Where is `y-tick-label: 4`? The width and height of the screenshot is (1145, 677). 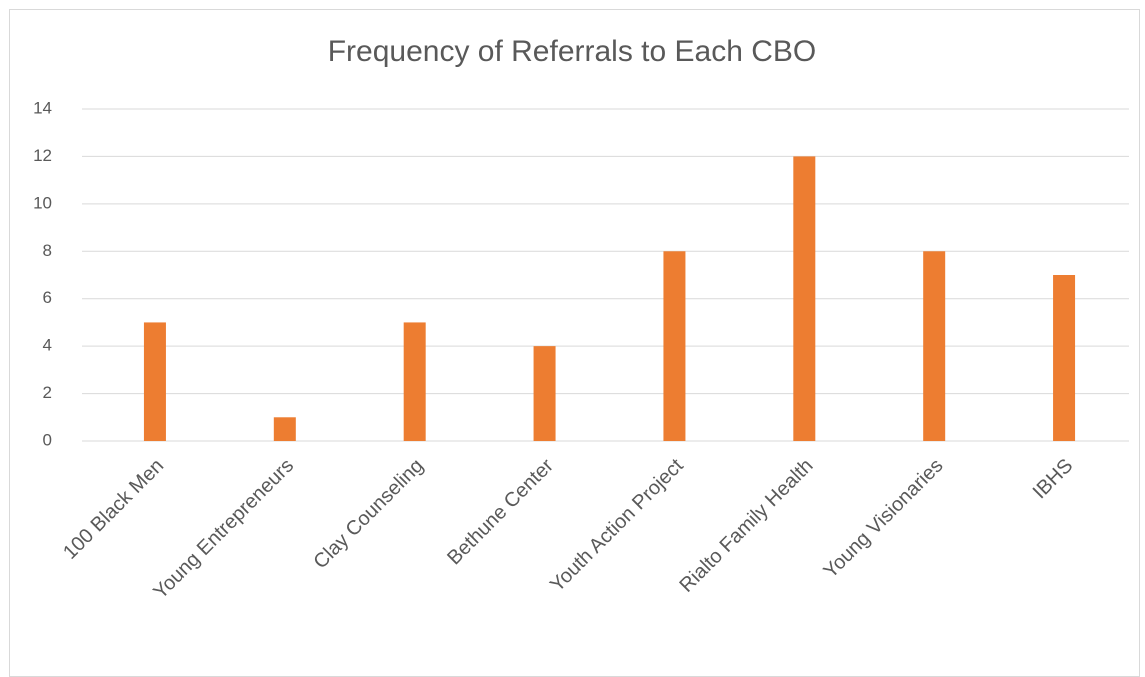 y-tick-label: 4 is located at coordinates (47, 345).